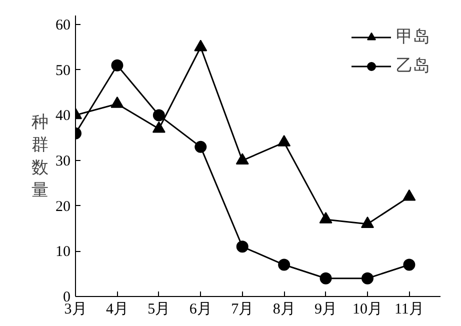 The height and width of the screenshot is (326, 461). What do you see at coordinates (242, 310) in the screenshot?
I see `x-tick-label: 7月` at bounding box center [242, 310].